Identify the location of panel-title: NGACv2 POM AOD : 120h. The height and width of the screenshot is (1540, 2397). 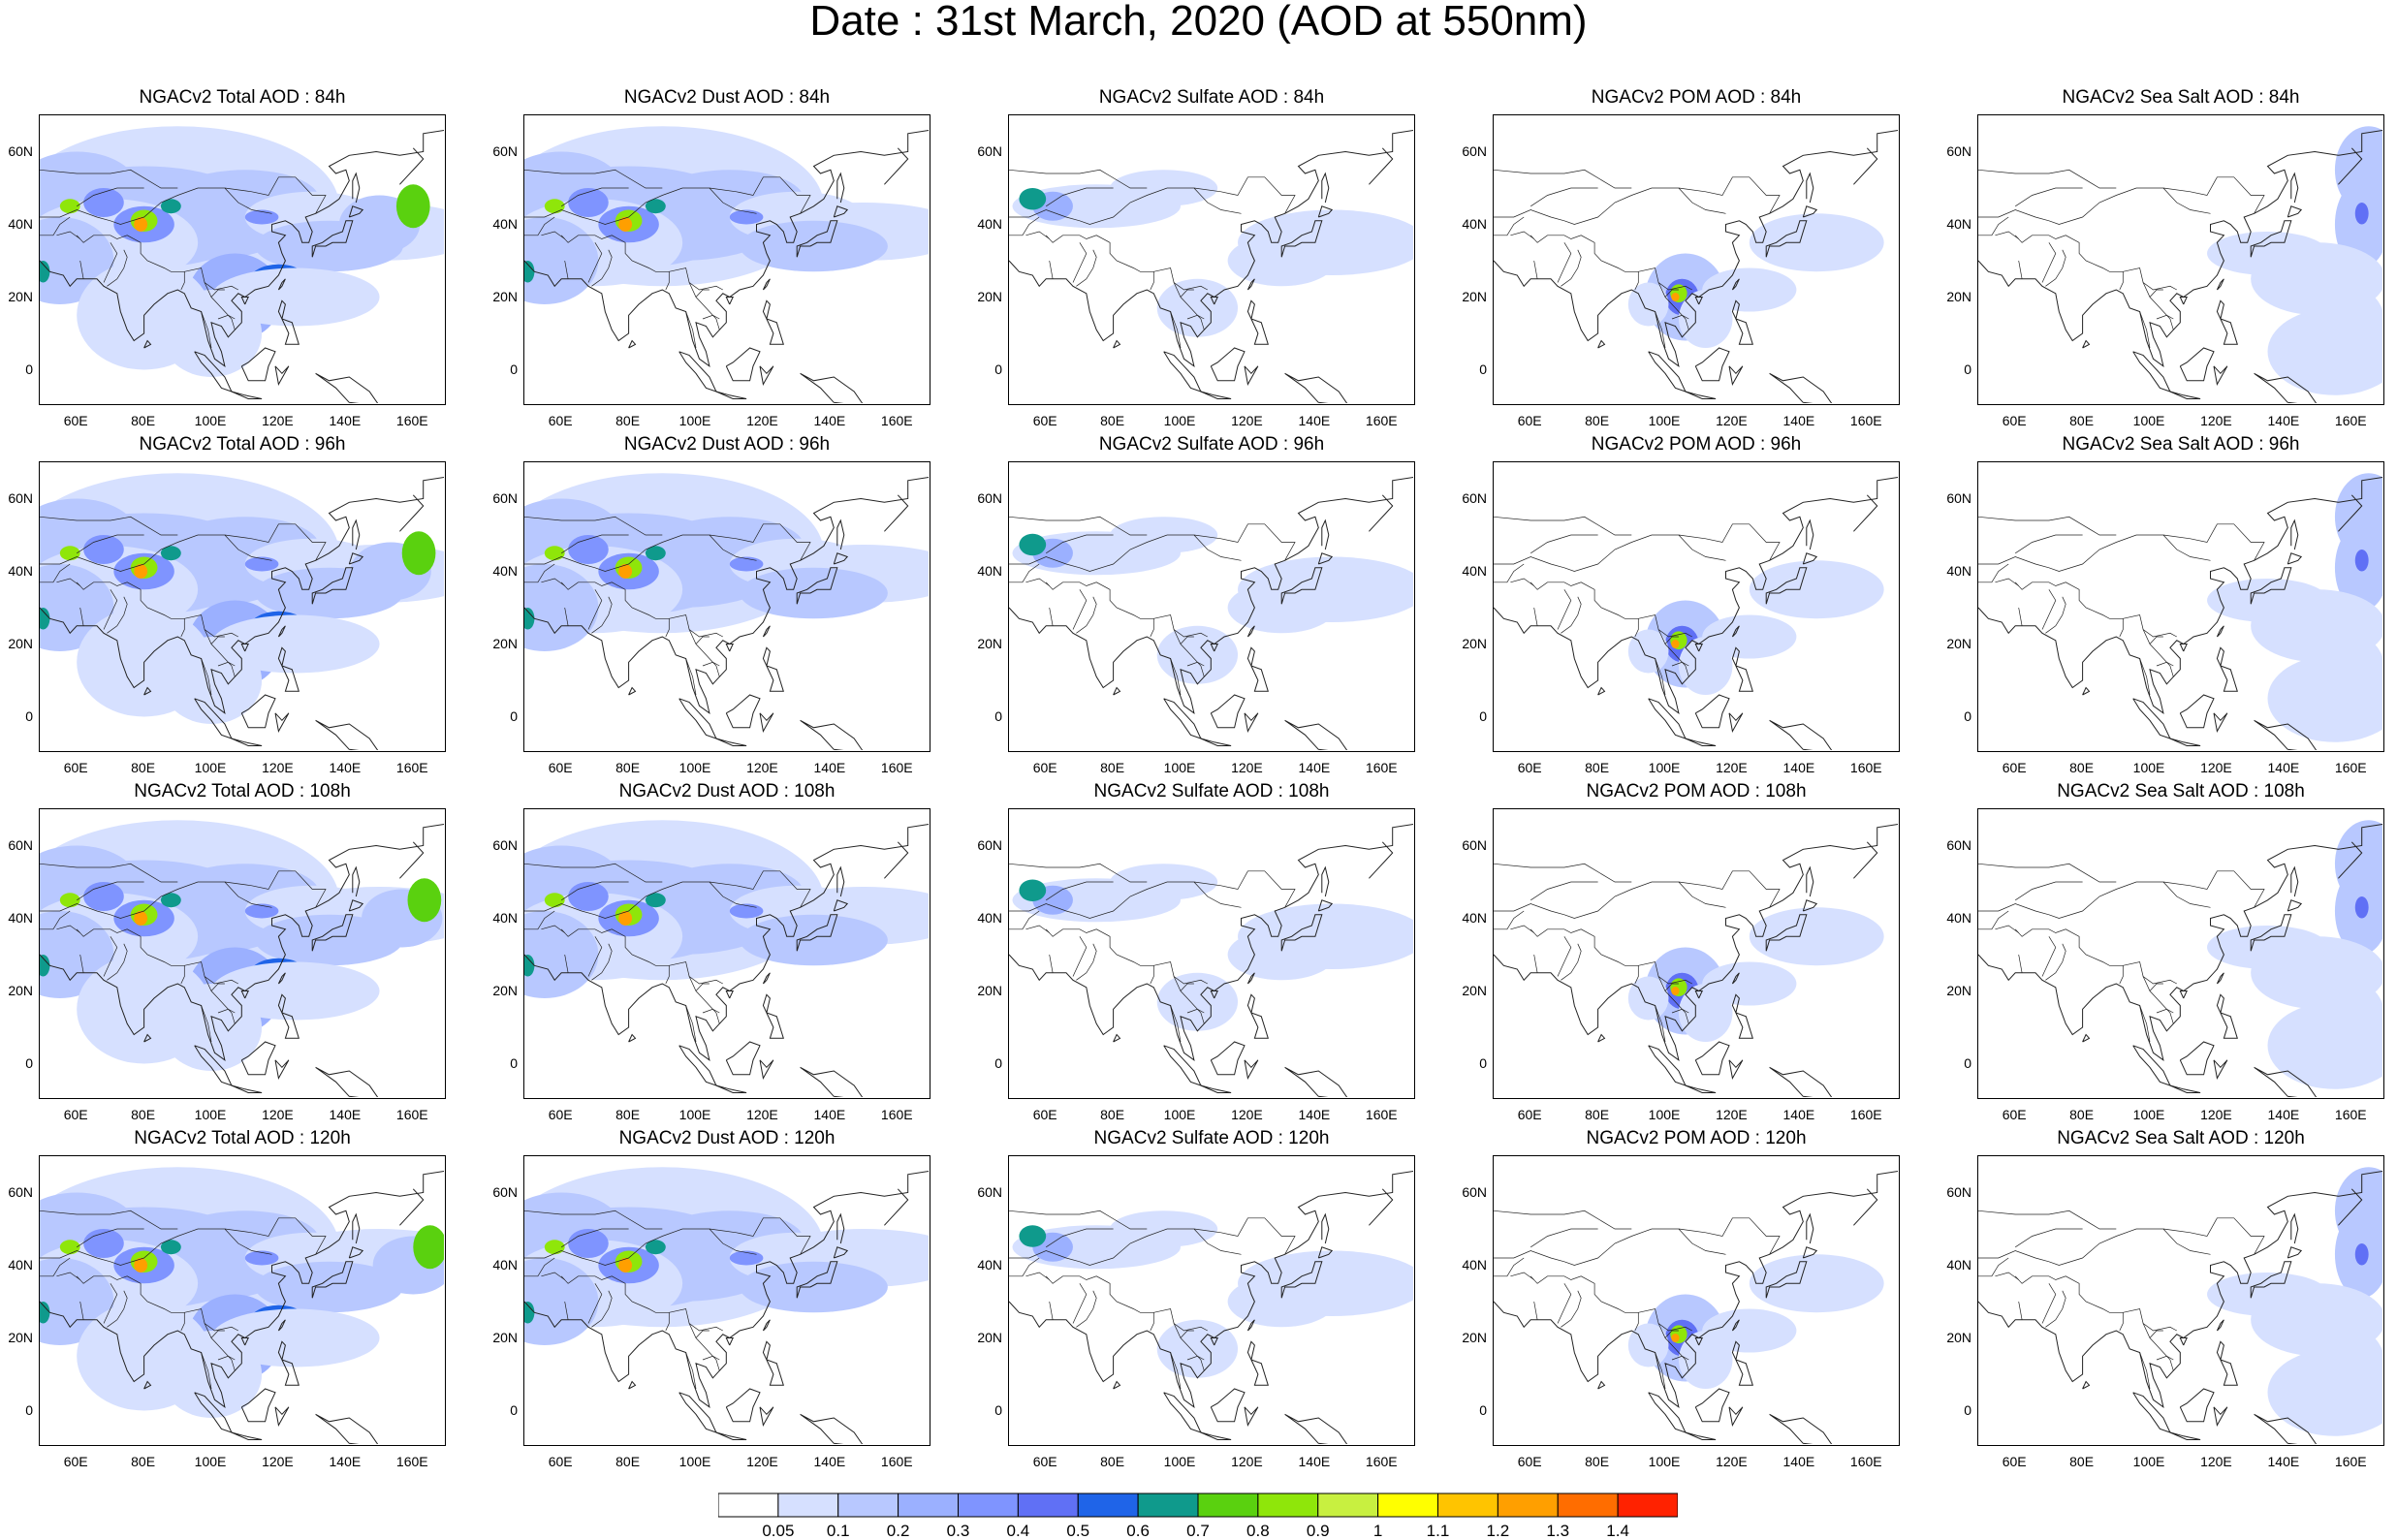
(1696, 1138).